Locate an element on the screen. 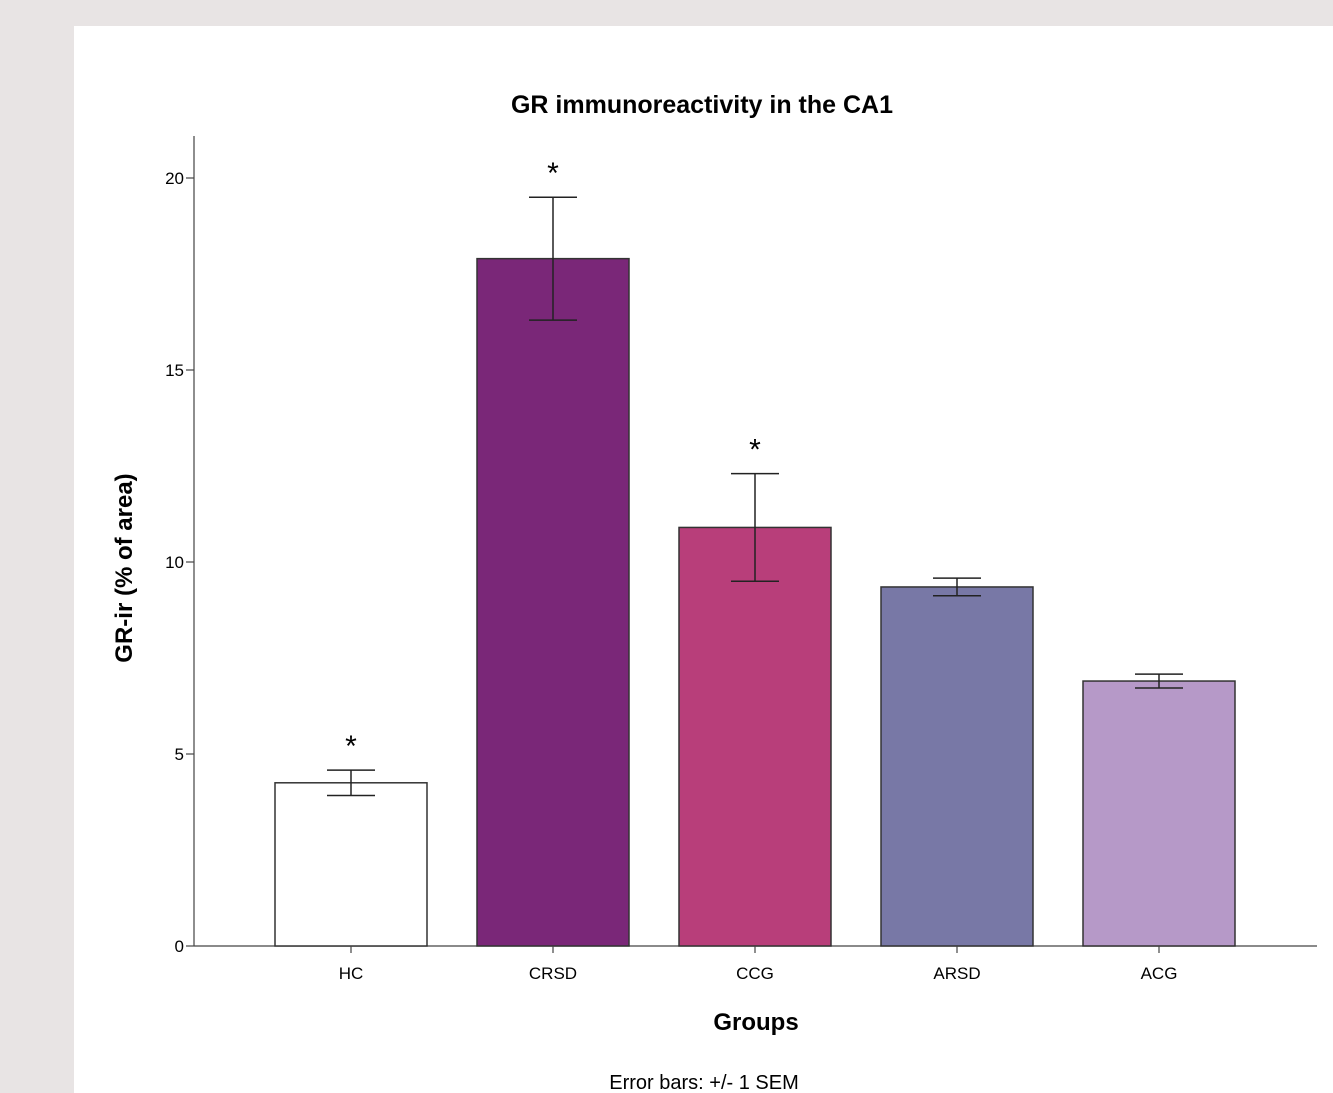  x-tick-label: ACG is located at coordinates (1159, 973).